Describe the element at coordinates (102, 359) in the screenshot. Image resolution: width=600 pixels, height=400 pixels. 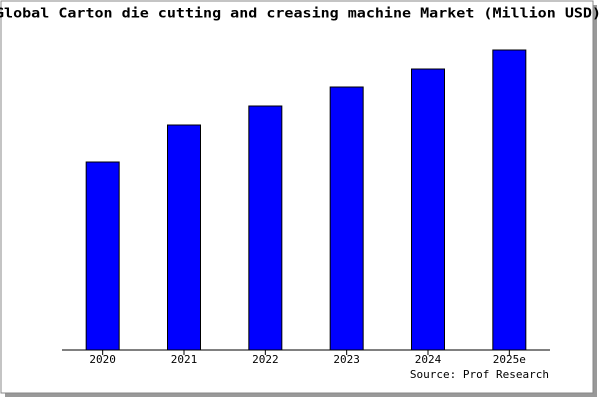
I see `x-tick-label: 2020` at that location.